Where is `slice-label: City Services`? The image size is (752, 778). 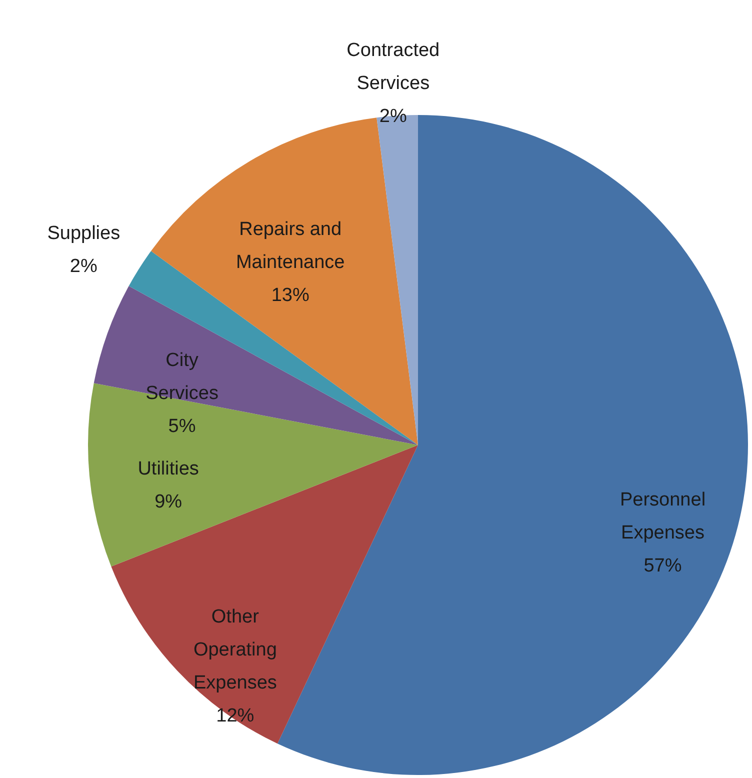
slice-label: City Services is located at coordinates (182, 377).